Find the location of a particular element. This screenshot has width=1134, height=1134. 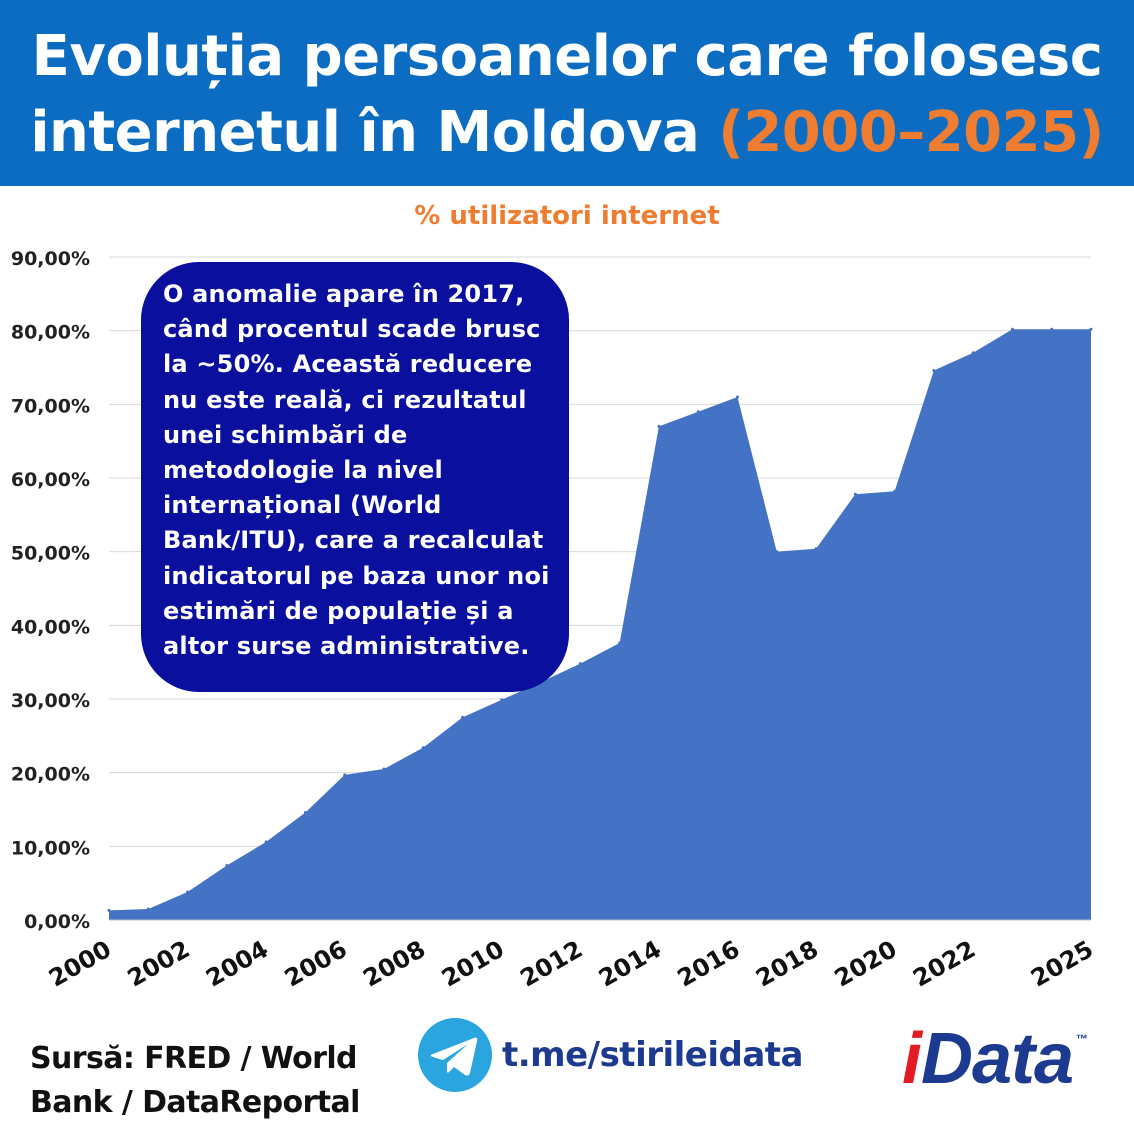

page-title-line-2: internetul în Moldova (2000–2025) is located at coordinates (567, 133).